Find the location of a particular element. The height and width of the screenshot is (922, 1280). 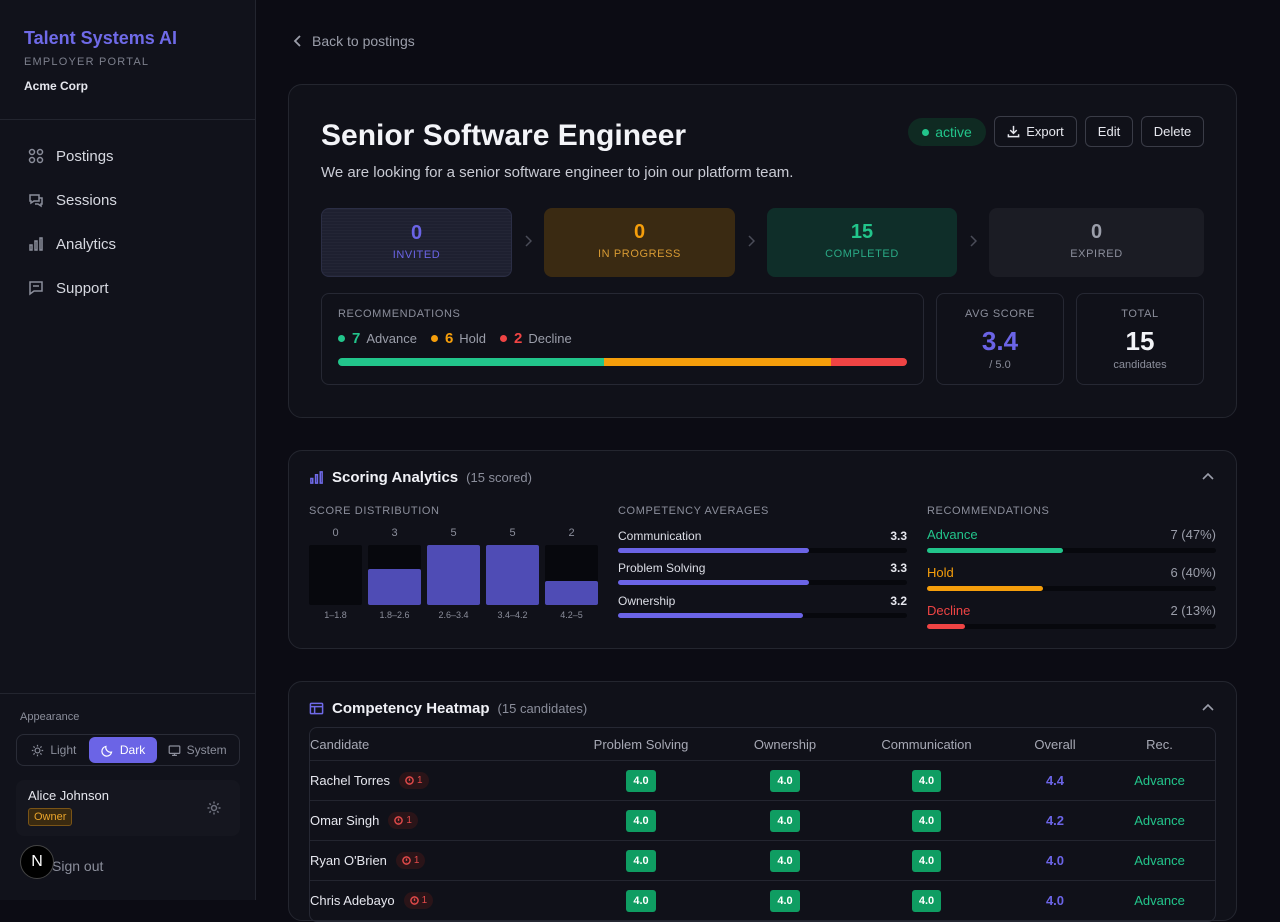

candidate-cell: Omar Singh 1 is located at coordinates (433, 820).